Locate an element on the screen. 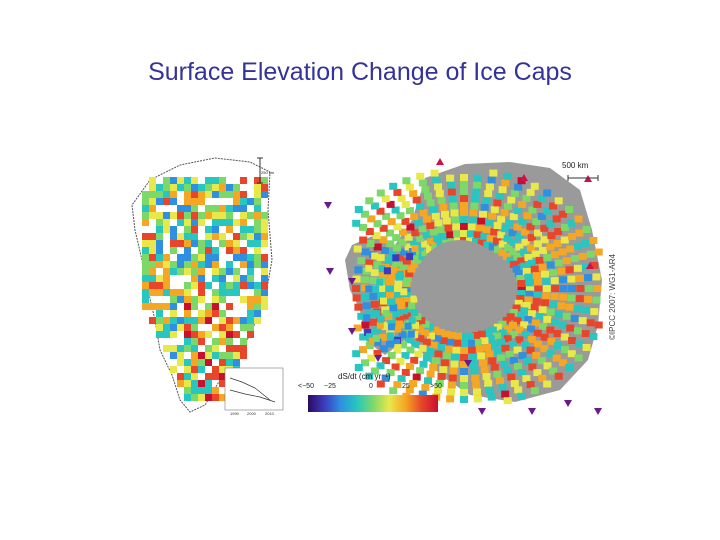 This screenshot has height=540, width=720. colorbar-gradient is located at coordinates (373, 403).